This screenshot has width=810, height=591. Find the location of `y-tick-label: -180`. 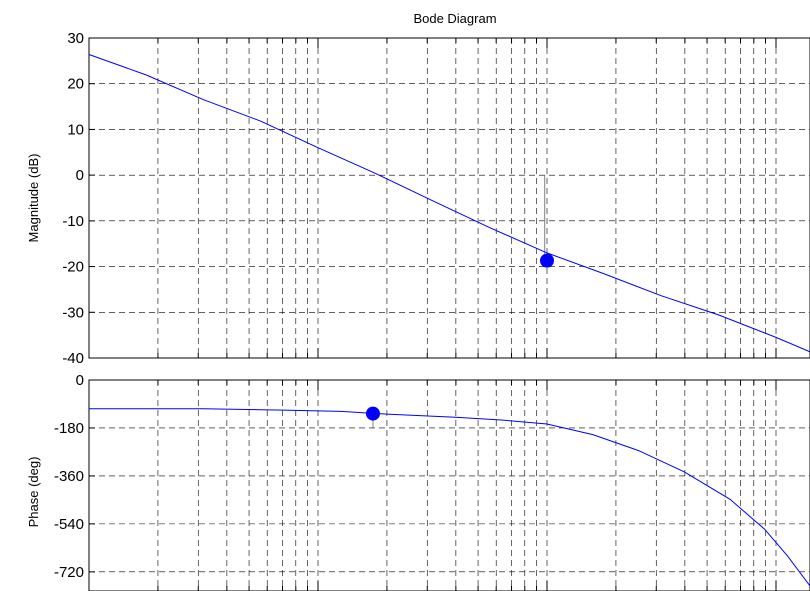

y-tick-label: -180 is located at coordinates (69, 428).